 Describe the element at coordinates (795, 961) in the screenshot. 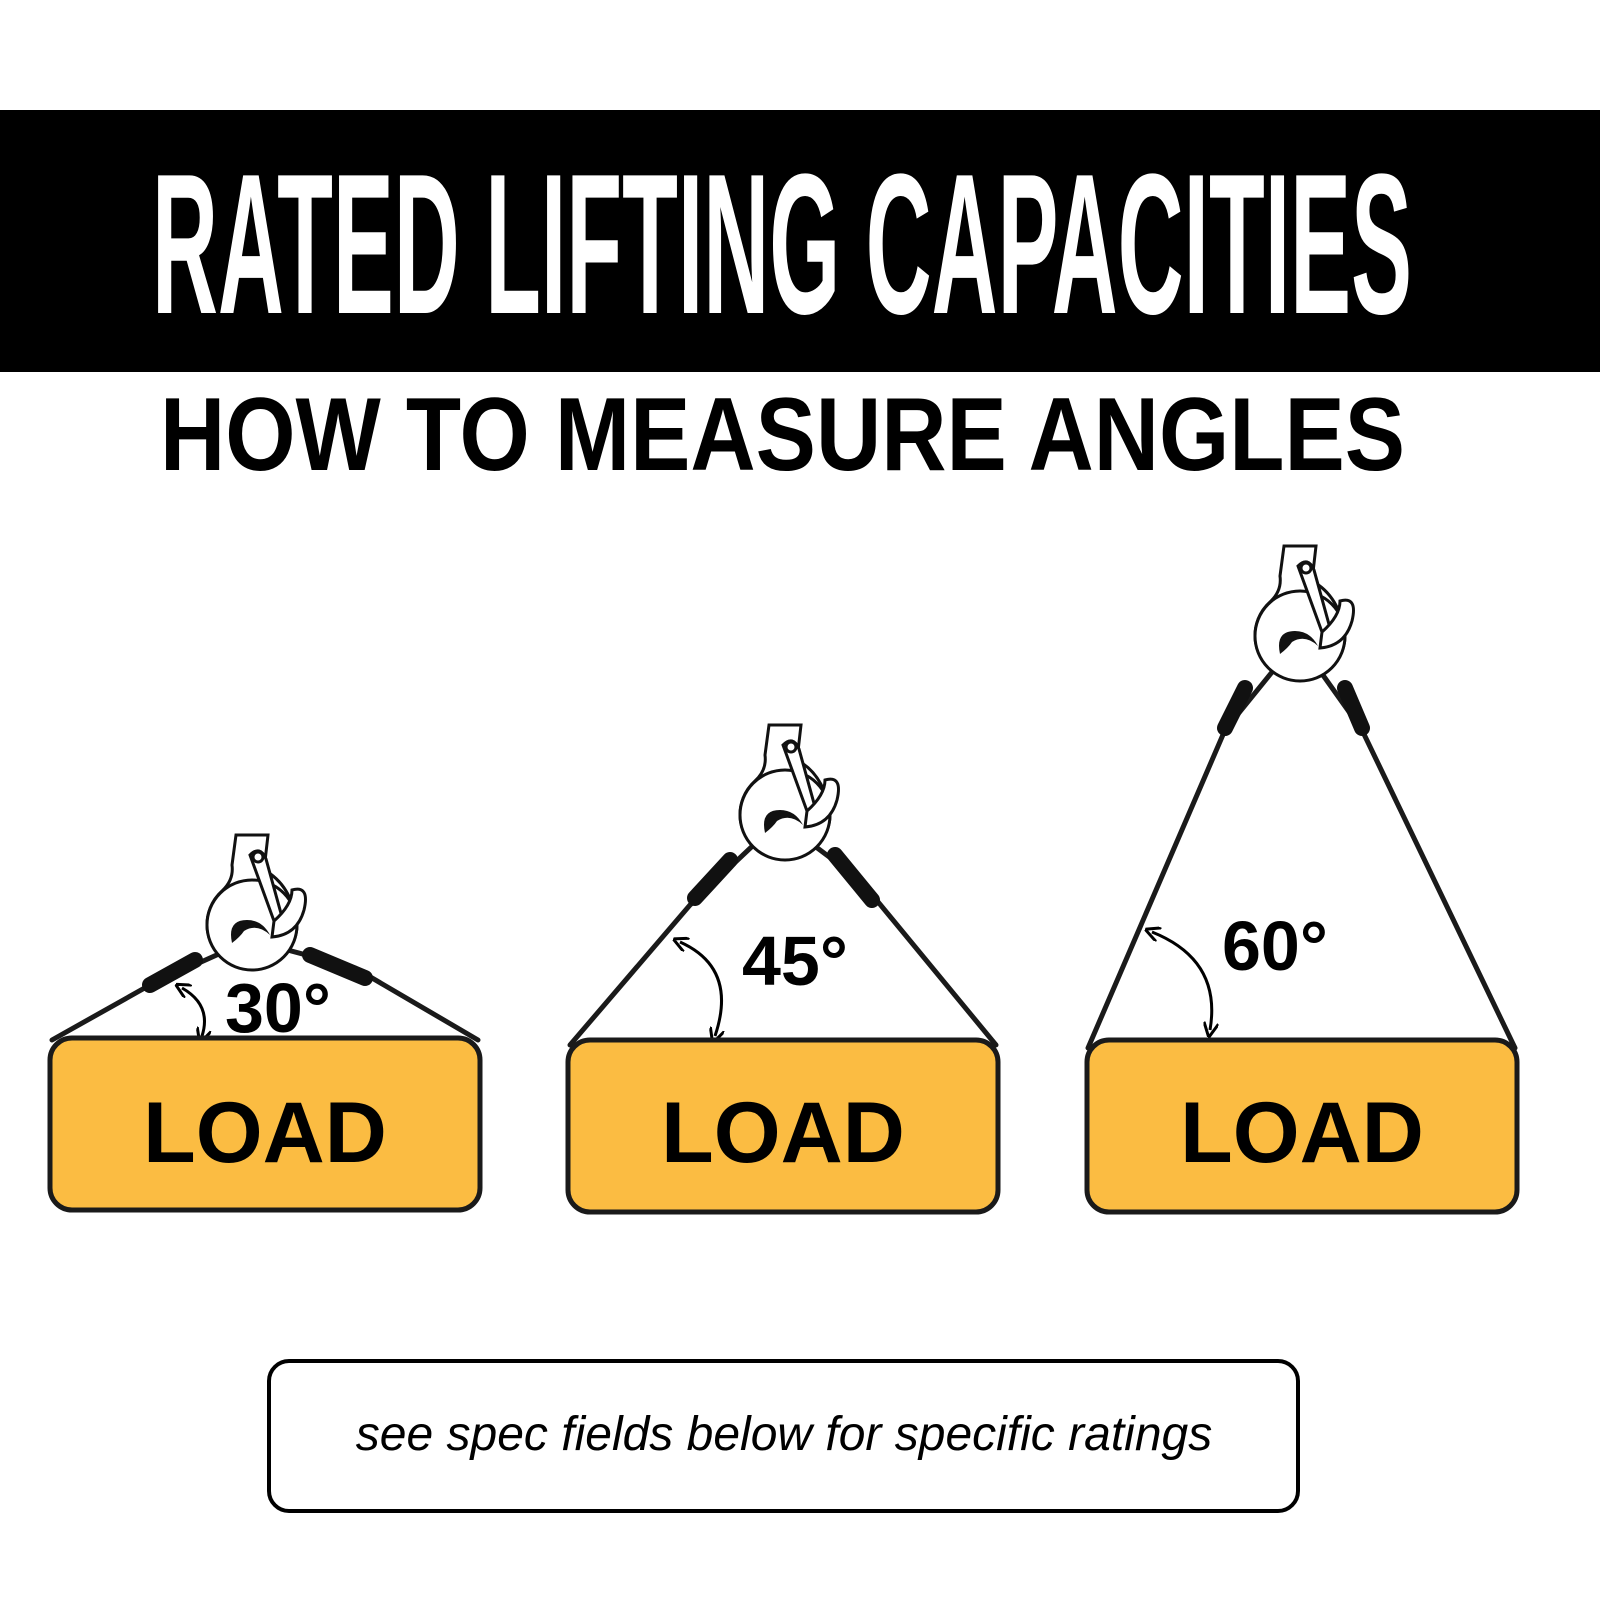

I see `angle-label: 45°` at that location.